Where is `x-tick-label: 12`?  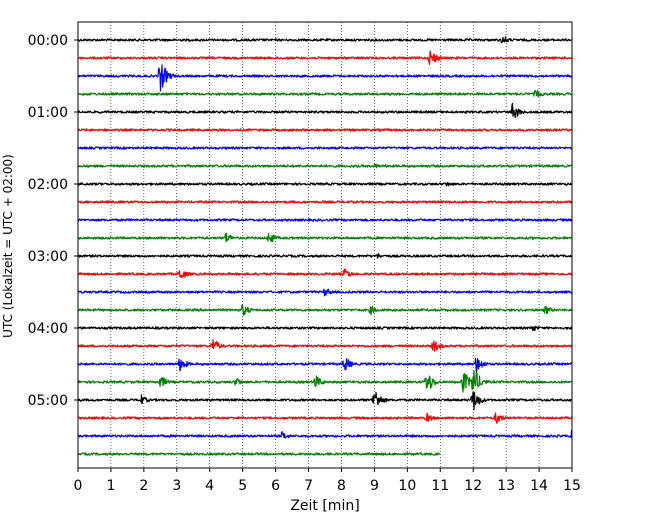
x-tick-label: 12 is located at coordinates (473, 486).